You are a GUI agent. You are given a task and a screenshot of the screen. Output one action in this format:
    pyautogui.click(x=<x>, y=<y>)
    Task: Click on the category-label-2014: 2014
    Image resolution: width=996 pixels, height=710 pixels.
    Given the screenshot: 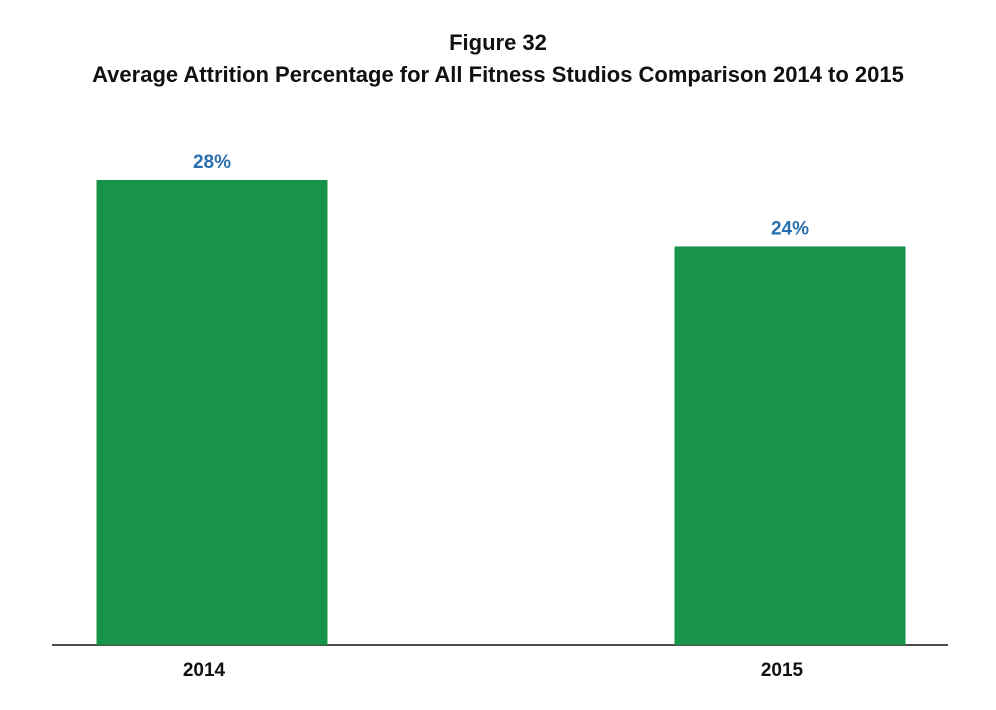 What is the action you would take?
    pyautogui.click(x=204, y=670)
    